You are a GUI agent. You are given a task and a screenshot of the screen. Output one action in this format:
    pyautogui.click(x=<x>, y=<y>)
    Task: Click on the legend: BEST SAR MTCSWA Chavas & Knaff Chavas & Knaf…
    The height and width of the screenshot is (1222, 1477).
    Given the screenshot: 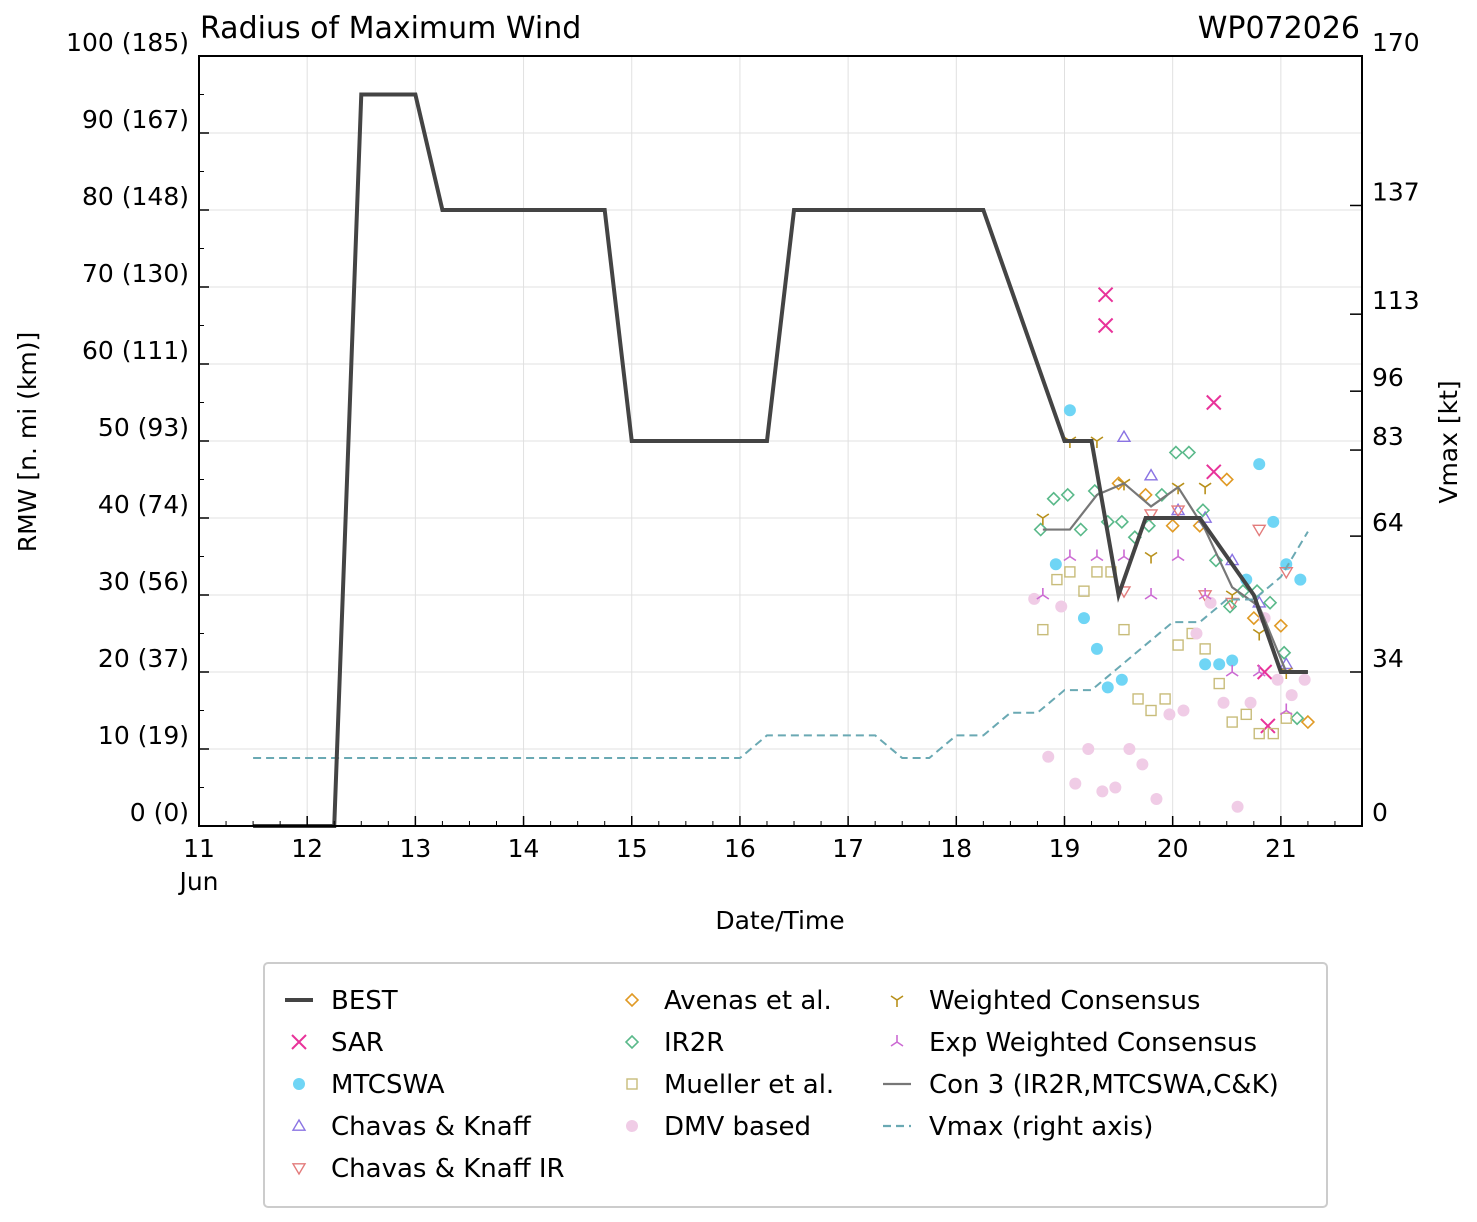 What is the action you would take?
    pyautogui.click(x=795, y=1085)
    